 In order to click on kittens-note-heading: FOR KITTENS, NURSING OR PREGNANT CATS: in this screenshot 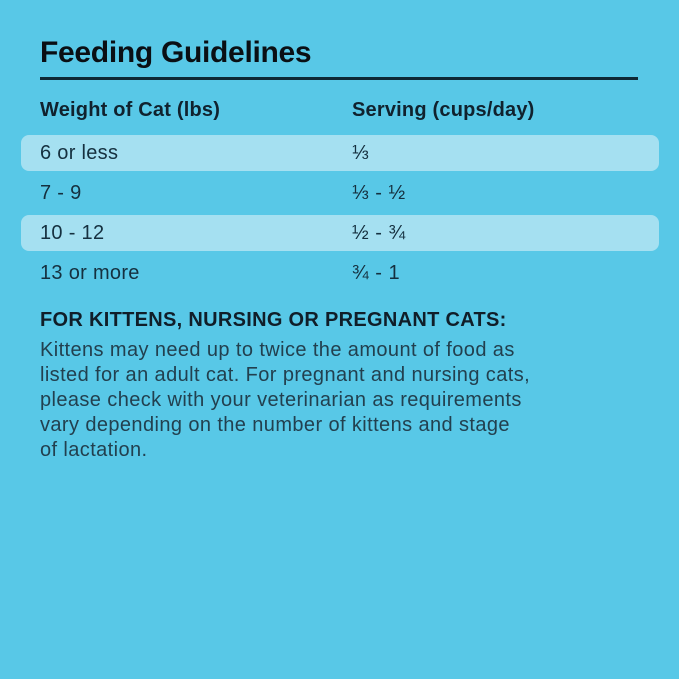, I will do `click(273, 320)`.